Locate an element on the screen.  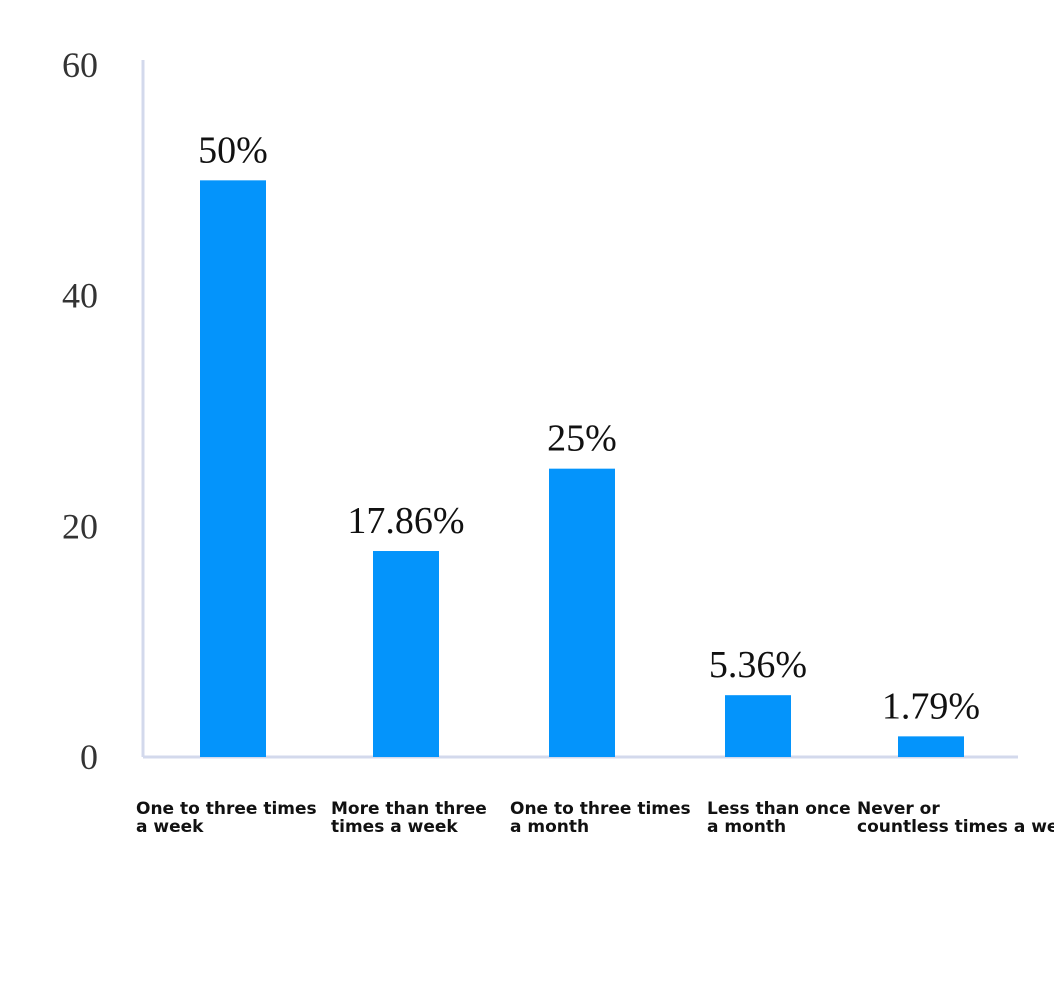
data-label: 1.79% is located at coordinates (931, 706).